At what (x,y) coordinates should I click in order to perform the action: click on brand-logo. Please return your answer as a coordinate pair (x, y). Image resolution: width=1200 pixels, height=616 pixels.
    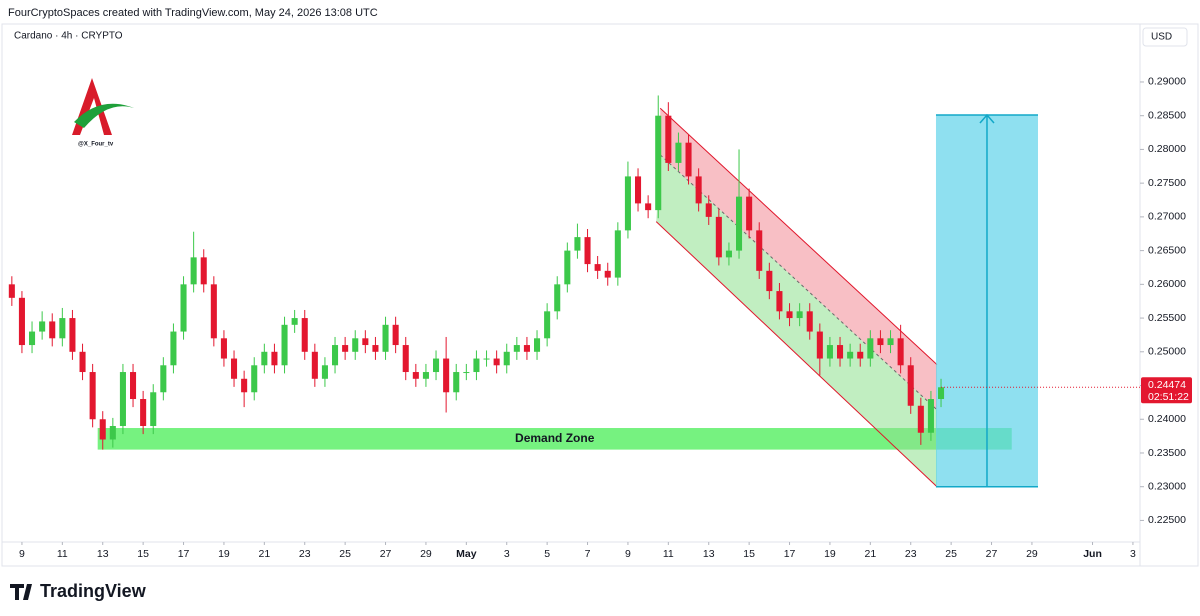
    Looking at the image, I should click on (21, 592).